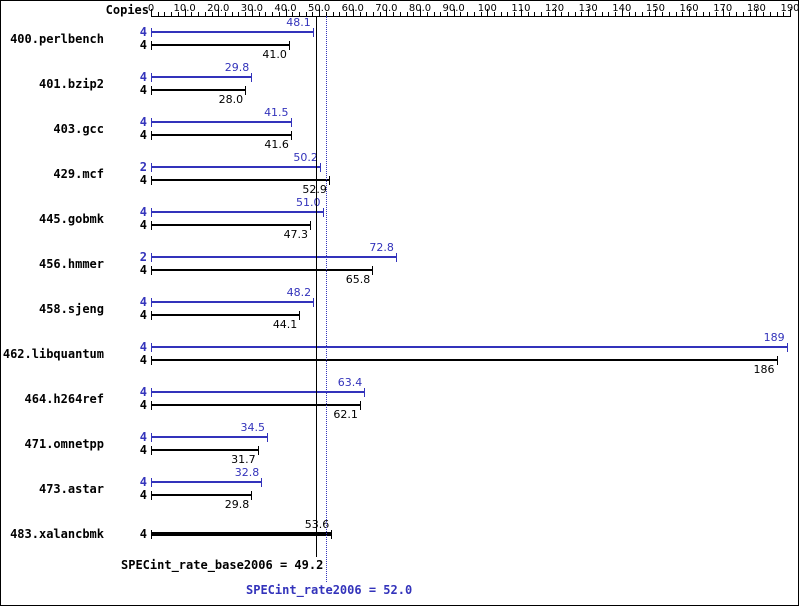 This screenshot has width=799, height=606. What do you see at coordinates (222, 565) in the screenshot?
I see `base-rate-summary: SPECint_rate_base2006 = 49.2` at bounding box center [222, 565].